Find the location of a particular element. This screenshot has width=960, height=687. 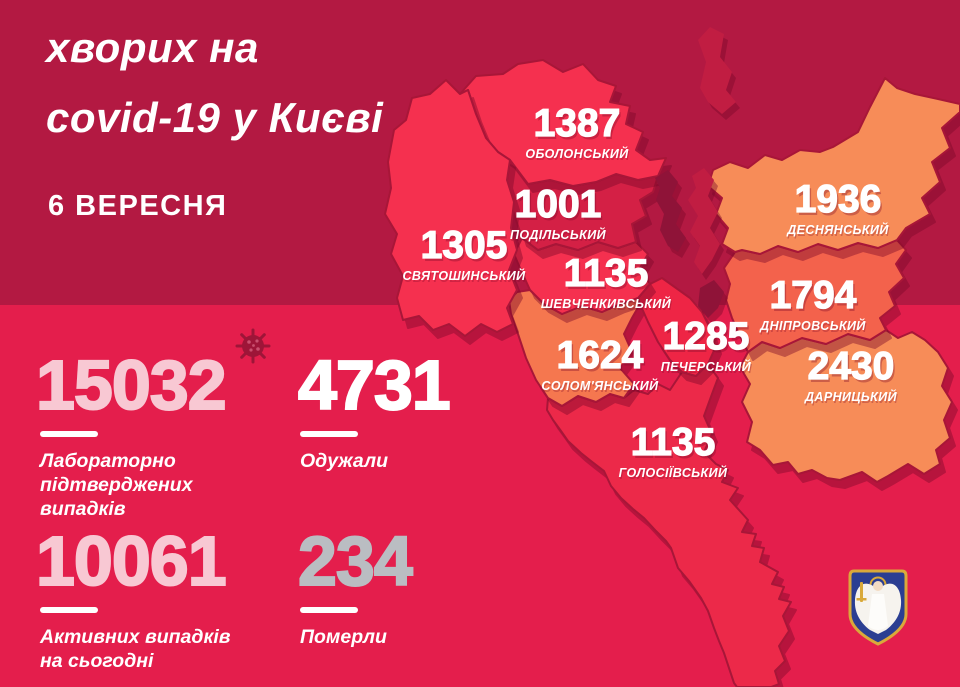

district-label-sviatoshynskyi: 1305 СВЯТОШИНСЬКИЙ is located at coordinates (464, 253).